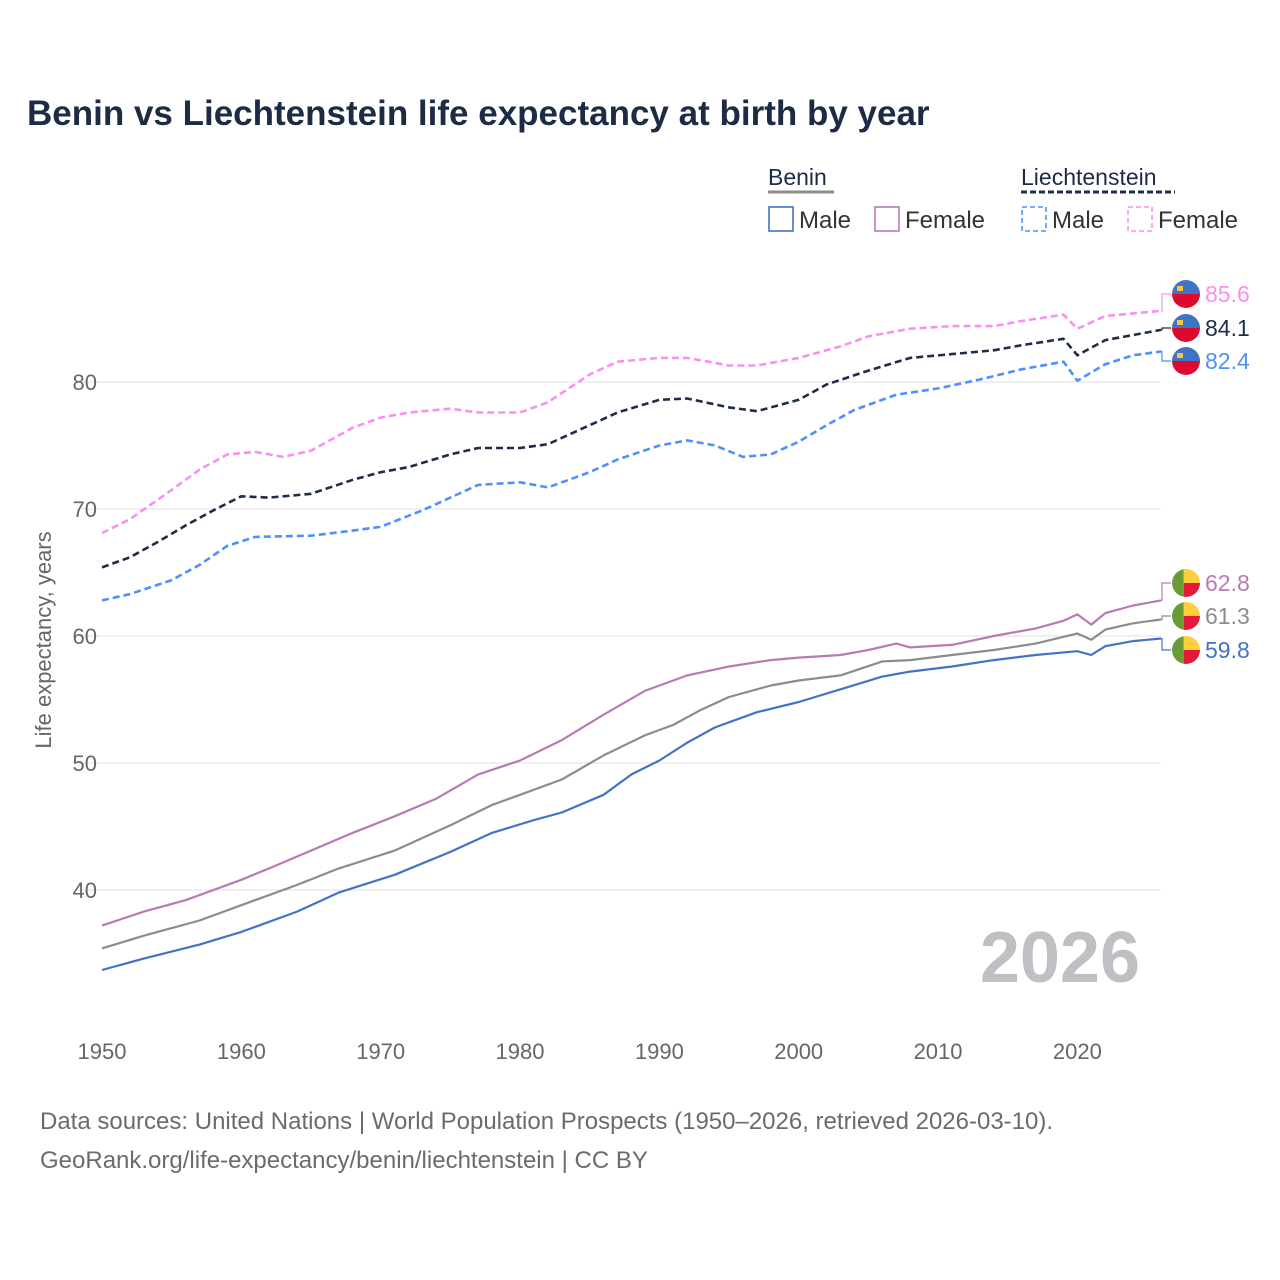 The image size is (1280, 1280). I want to click on legend-group-title: Liechtenstein, so click(1089, 177).